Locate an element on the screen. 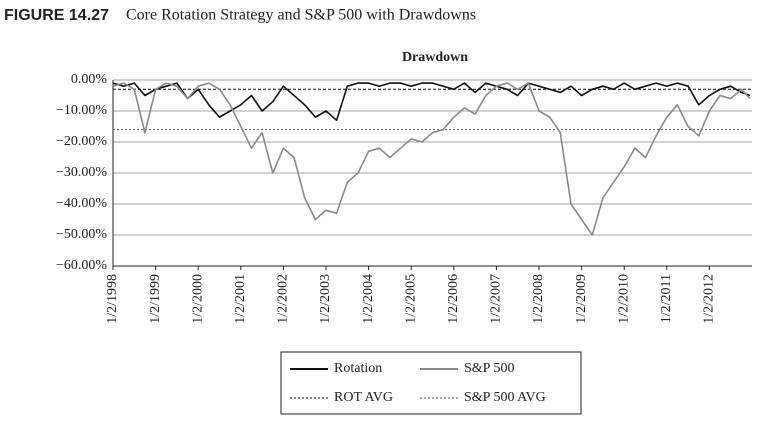 Image resolution: width=768 pixels, height=428 pixels. x-tick-label: 1/2/2001 is located at coordinates (240, 299).